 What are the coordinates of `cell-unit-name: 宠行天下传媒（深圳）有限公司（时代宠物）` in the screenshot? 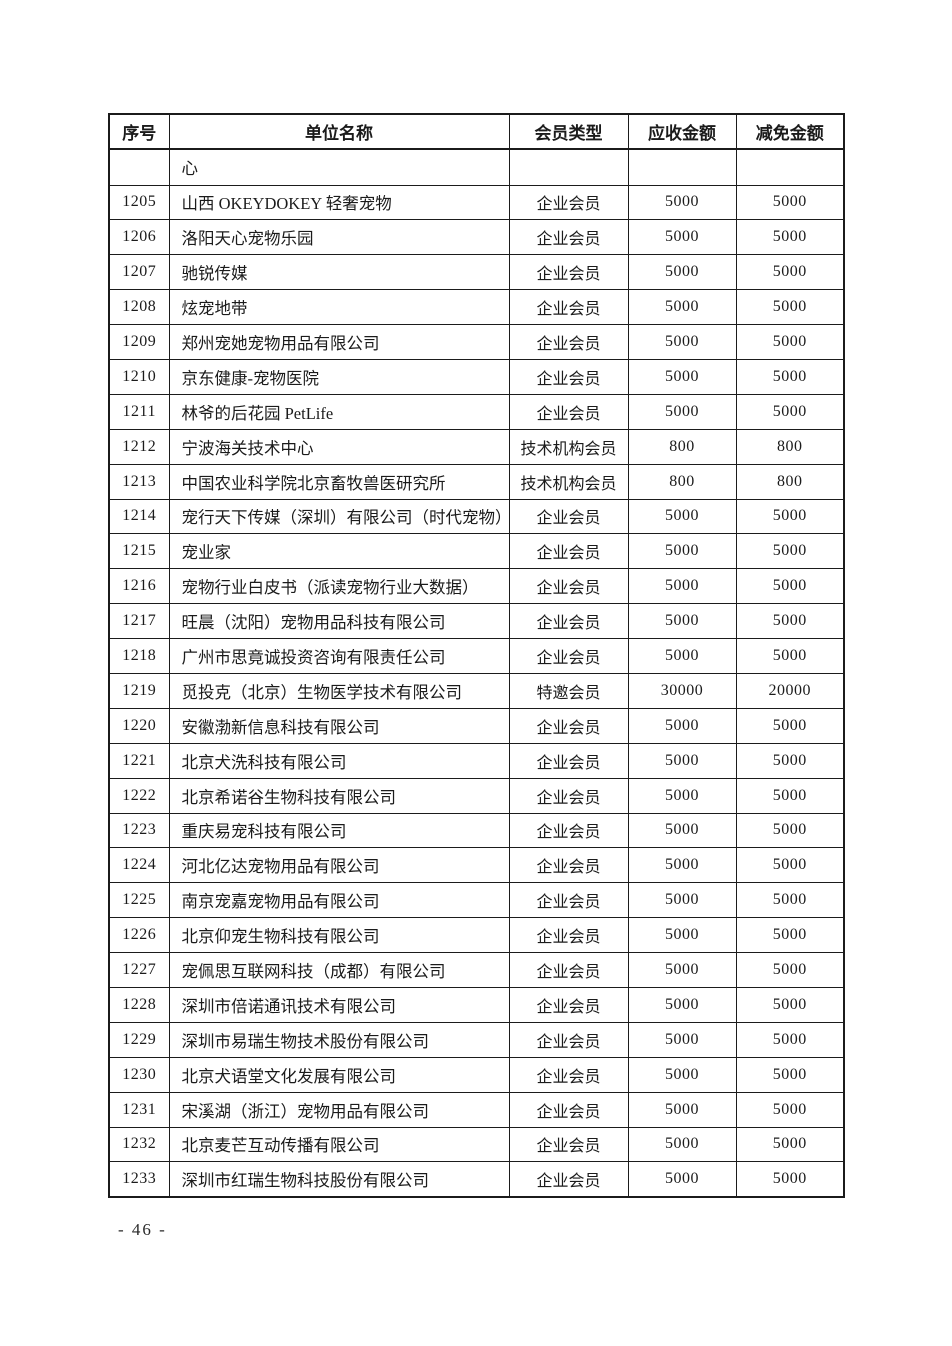 It's located at (339, 516).